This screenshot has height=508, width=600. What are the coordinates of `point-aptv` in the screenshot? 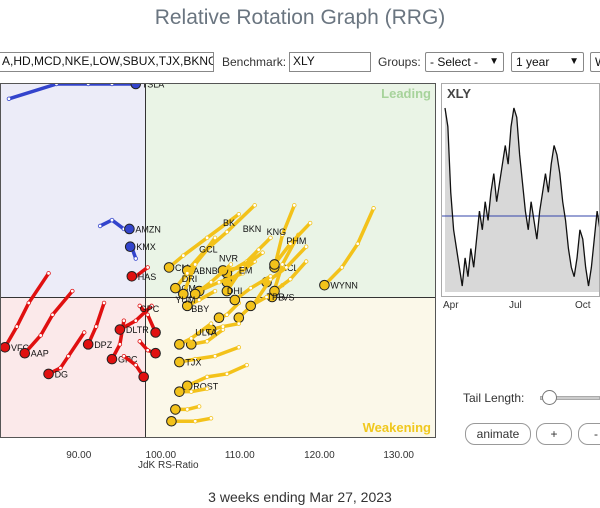 It's located at (195, 294).